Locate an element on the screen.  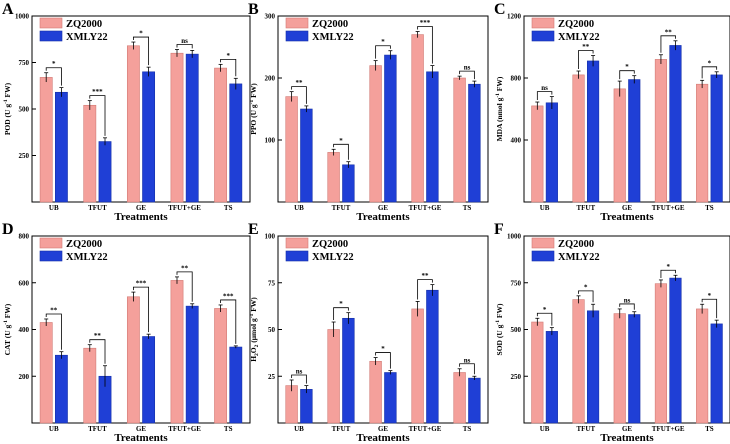
y-tick-label: 75 is located at coordinates (272, 283).